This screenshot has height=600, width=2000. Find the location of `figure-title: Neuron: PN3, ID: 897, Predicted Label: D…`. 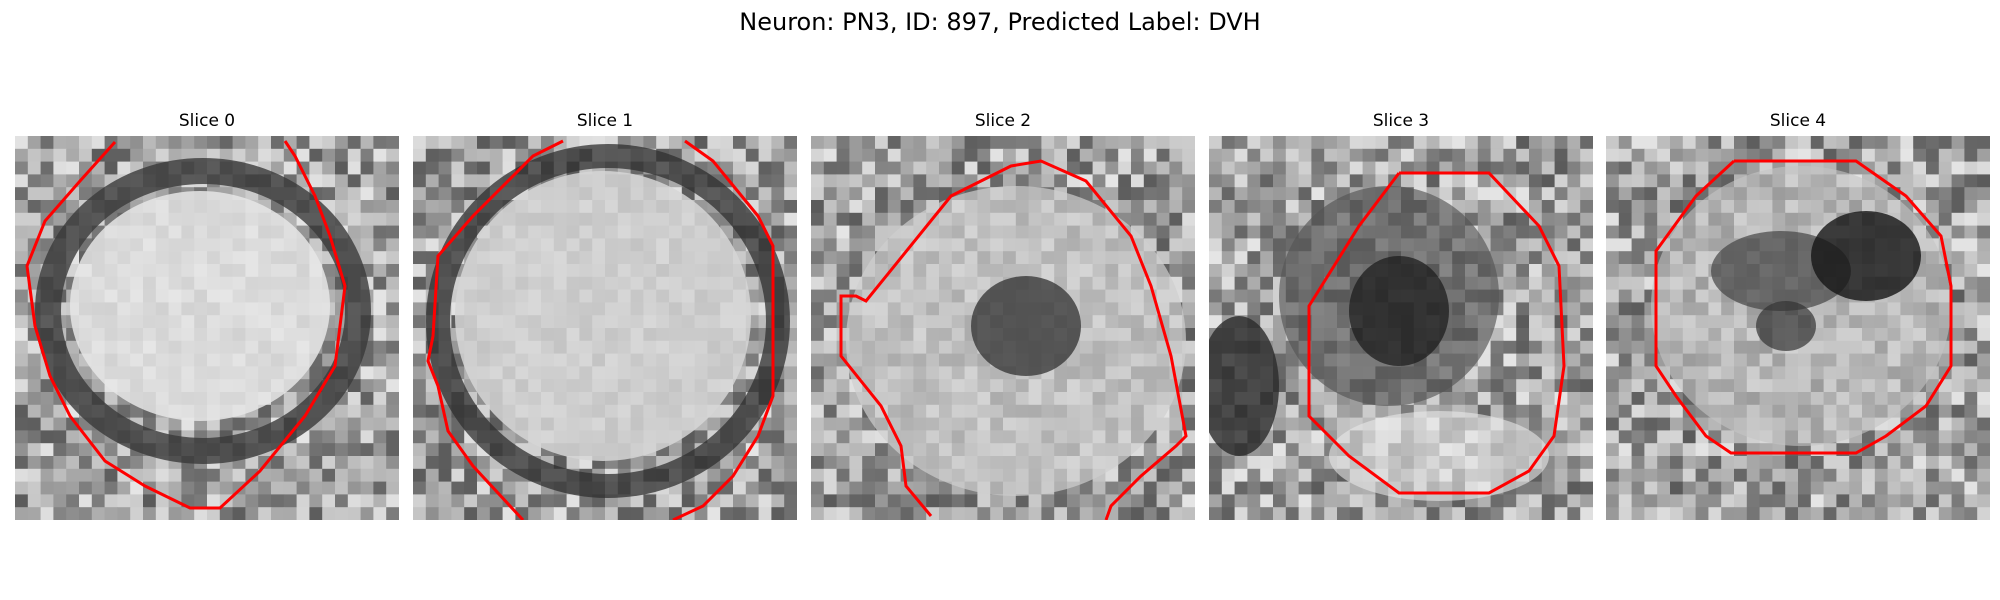

figure-title: Neuron: PN3, ID: 897, Predicted Label: D… is located at coordinates (1000, 22).